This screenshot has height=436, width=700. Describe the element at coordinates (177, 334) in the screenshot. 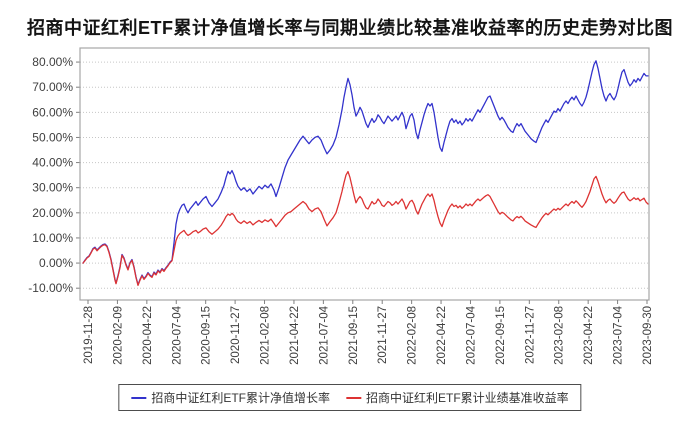

I see `x-axis-tick-label: 2020-07-04` at that location.